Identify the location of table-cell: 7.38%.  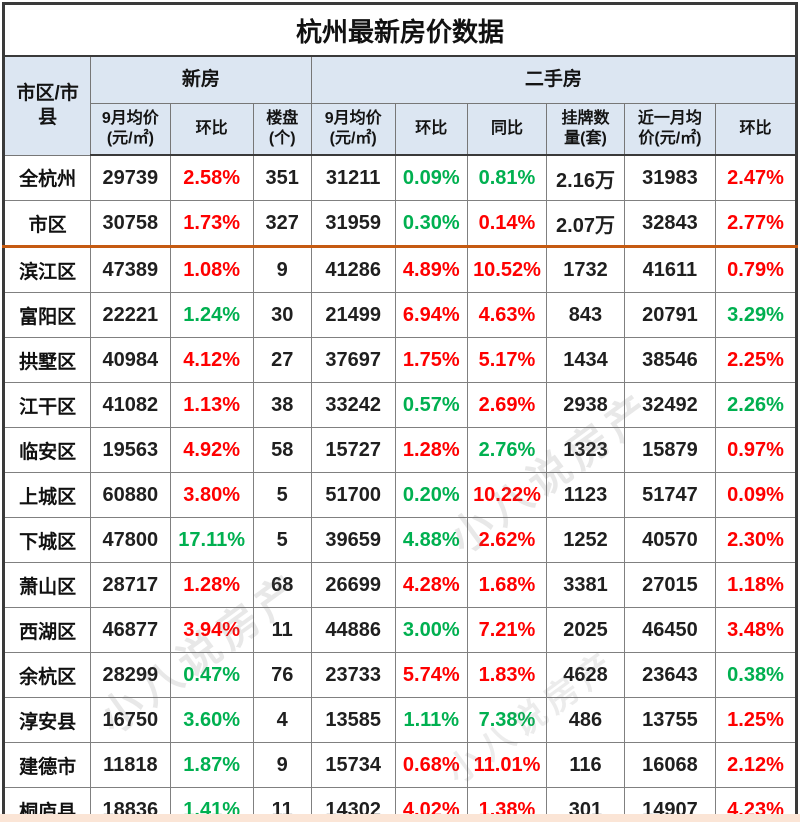
(507, 720).